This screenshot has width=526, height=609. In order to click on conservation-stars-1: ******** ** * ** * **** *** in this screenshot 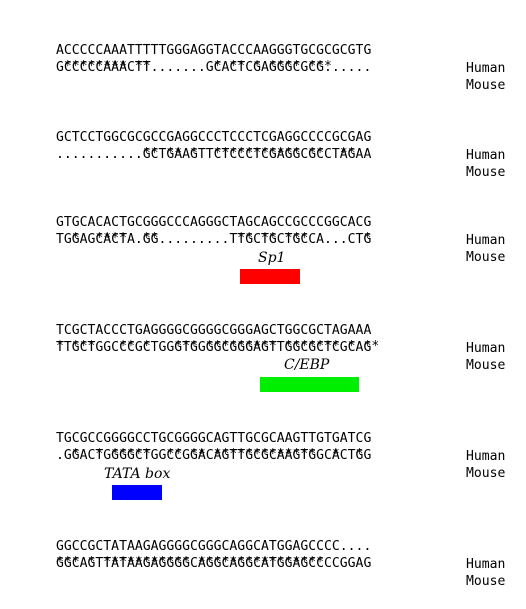, I will do `click(194, 66)`.